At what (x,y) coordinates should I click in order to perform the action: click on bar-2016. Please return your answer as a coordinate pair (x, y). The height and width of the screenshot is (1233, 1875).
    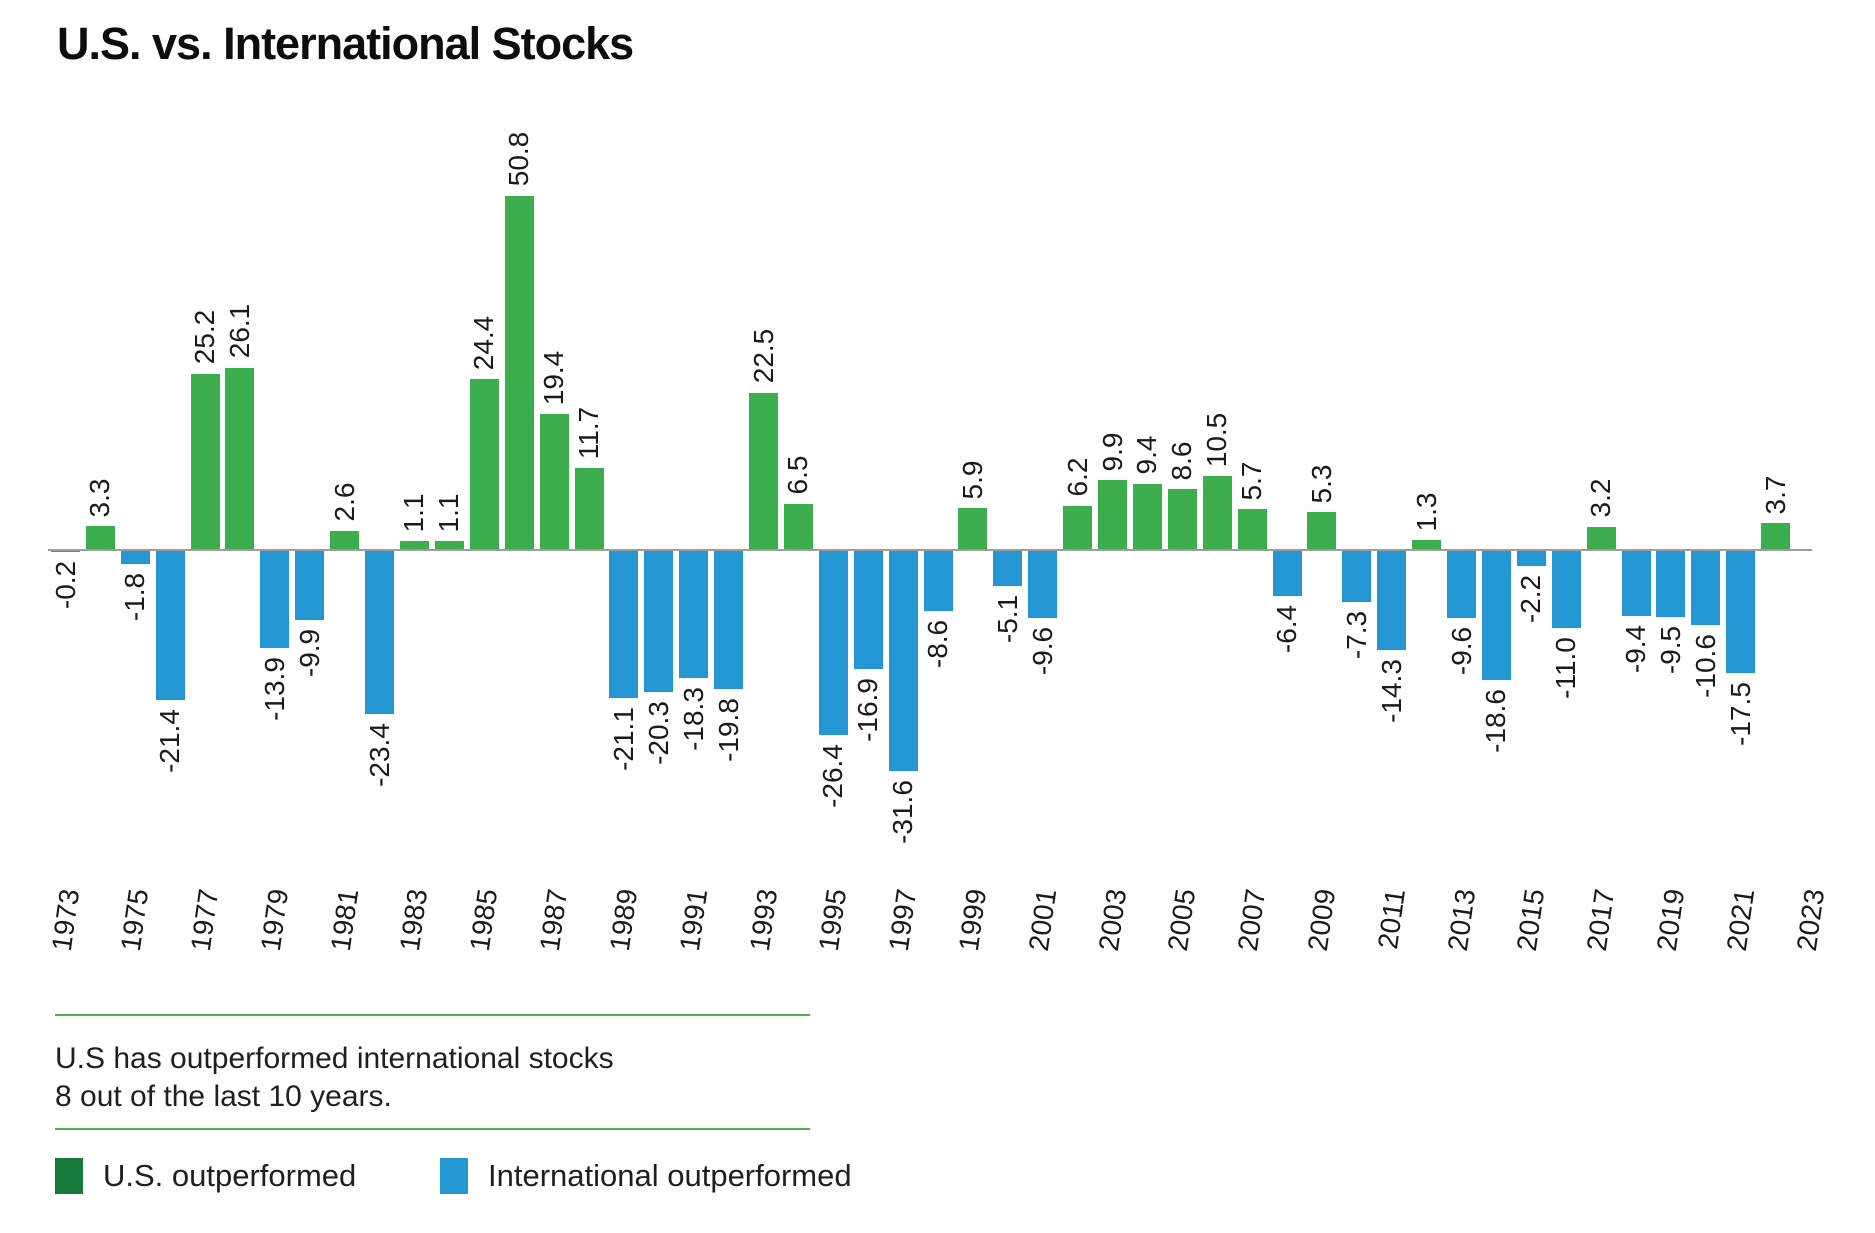
    Looking at the image, I should click on (1566, 589).